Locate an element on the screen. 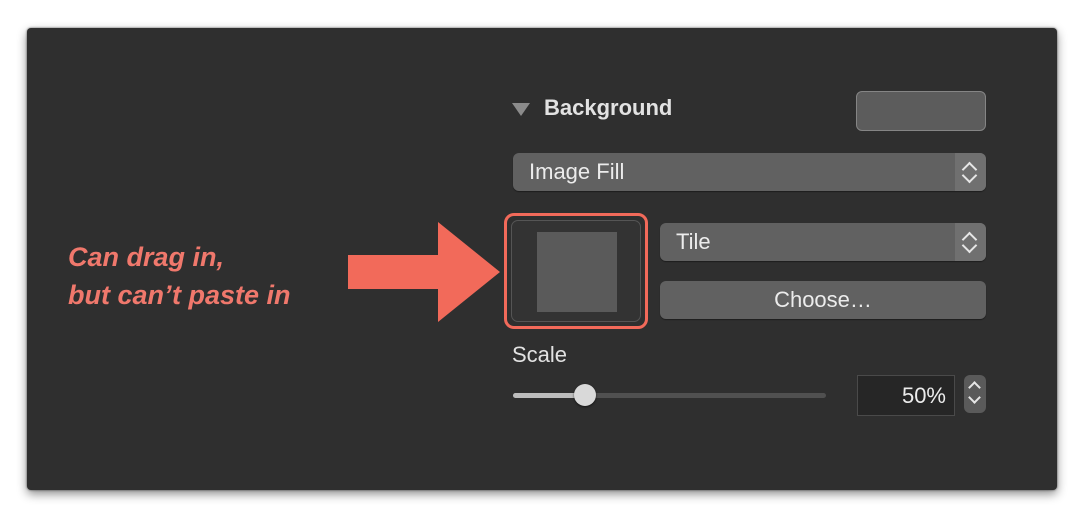  chevron-down-icon is located at coordinates (974, 397).